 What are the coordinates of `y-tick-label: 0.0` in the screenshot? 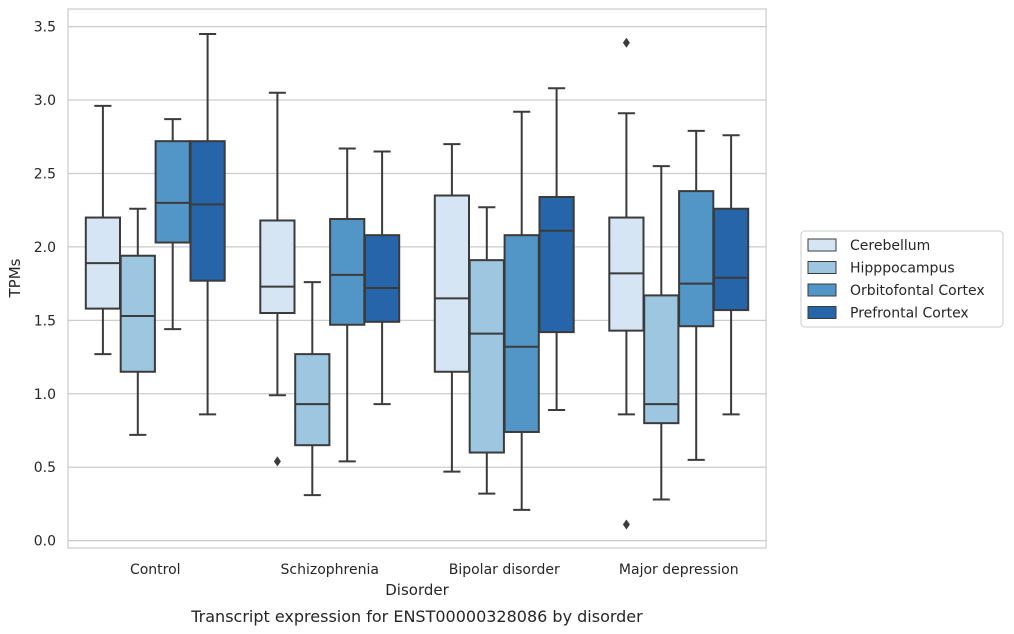 It's located at (45, 542).